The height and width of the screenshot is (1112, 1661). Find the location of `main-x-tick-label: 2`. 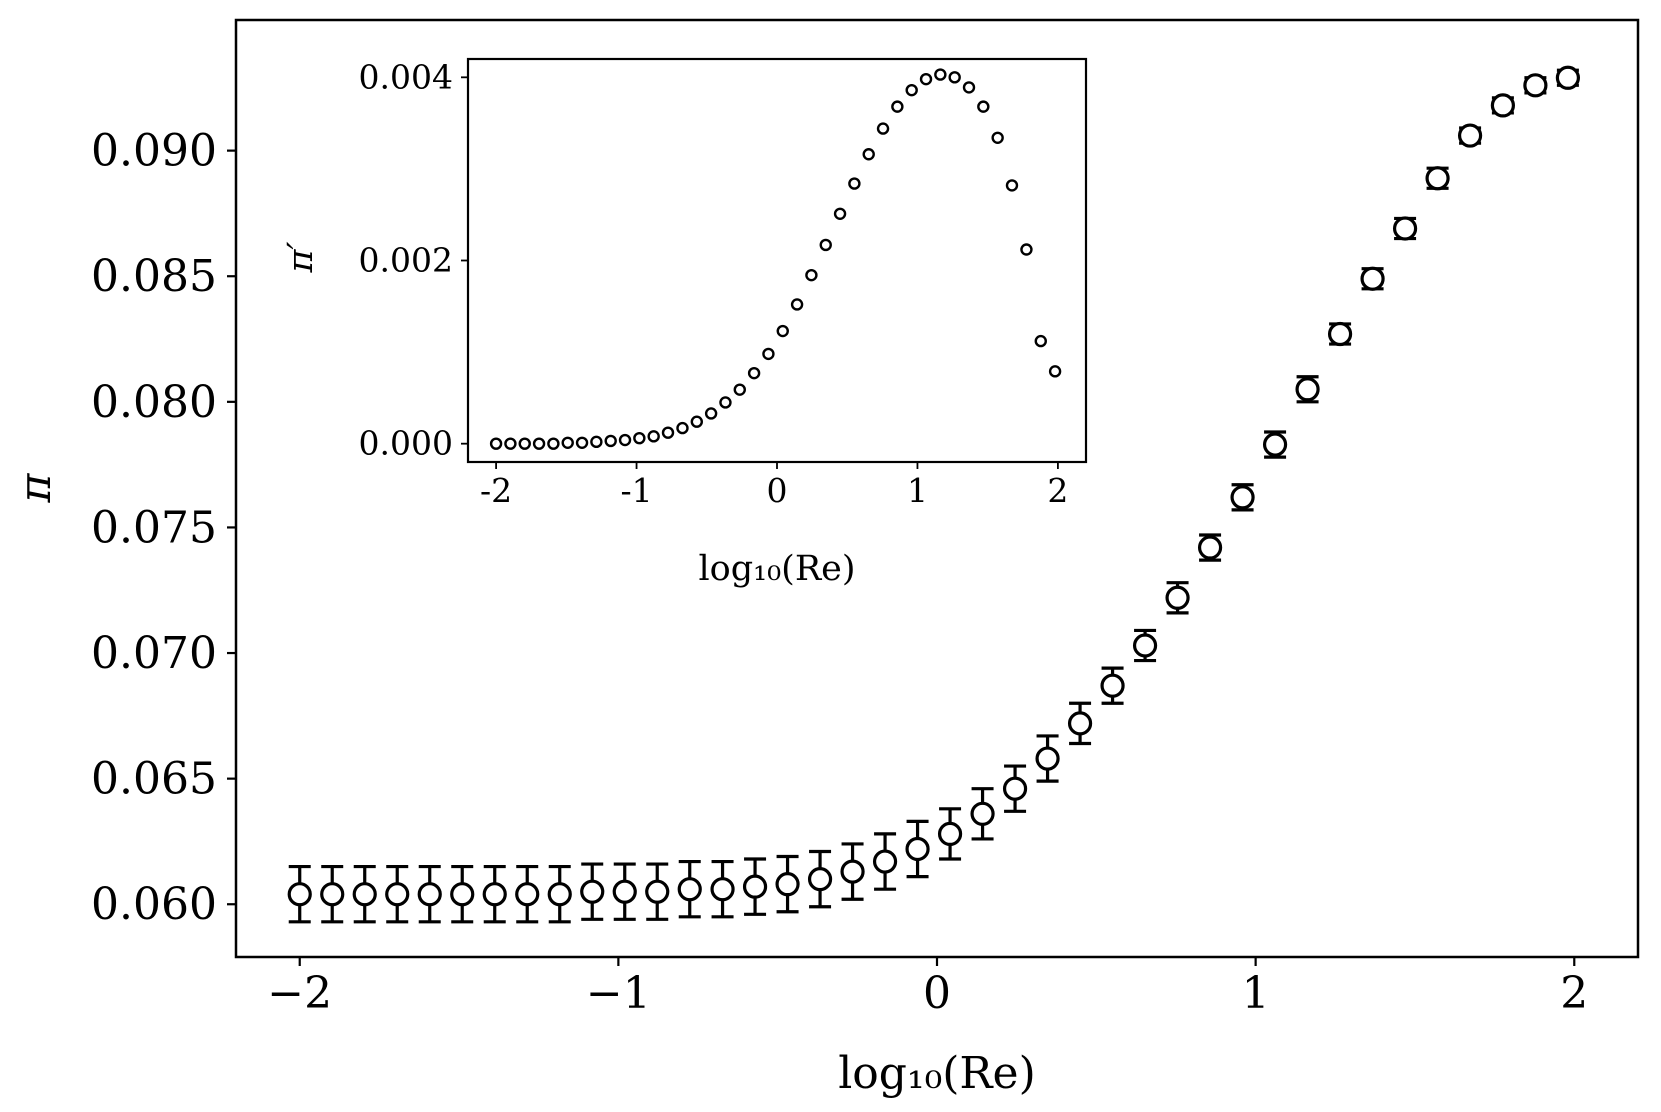

main-x-tick-label: 2 is located at coordinates (1574, 993).